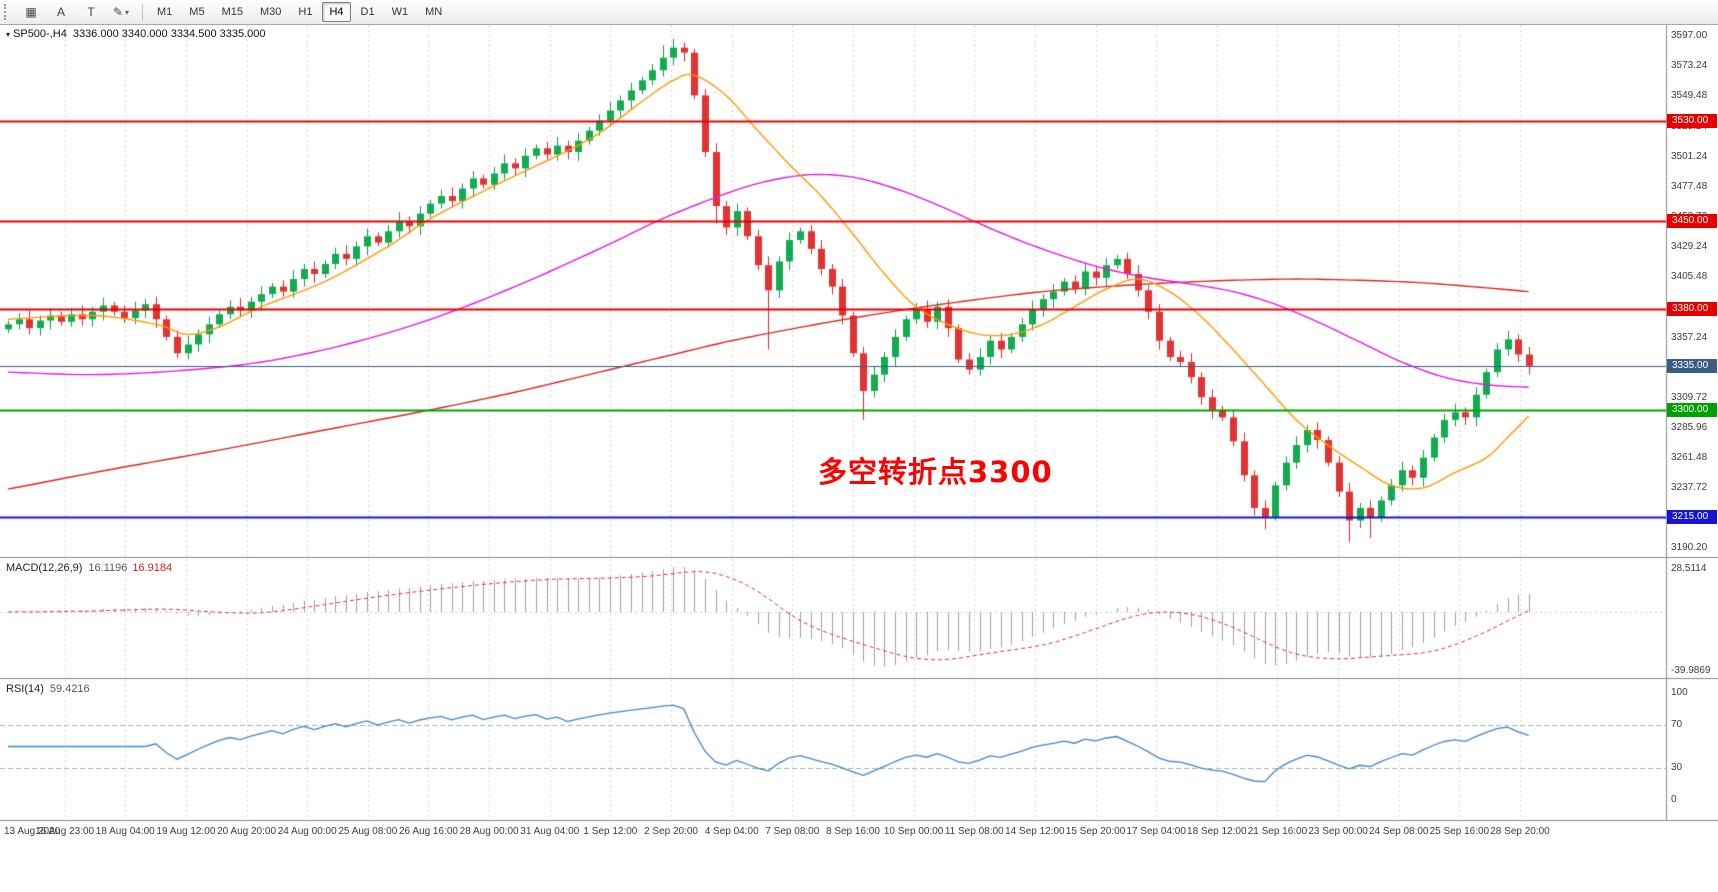 Image resolution: width=1718 pixels, height=892 pixels. Describe the element at coordinates (1035, 831) in the screenshot. I see `time-tick: 14 Sep 12:00` at that location.